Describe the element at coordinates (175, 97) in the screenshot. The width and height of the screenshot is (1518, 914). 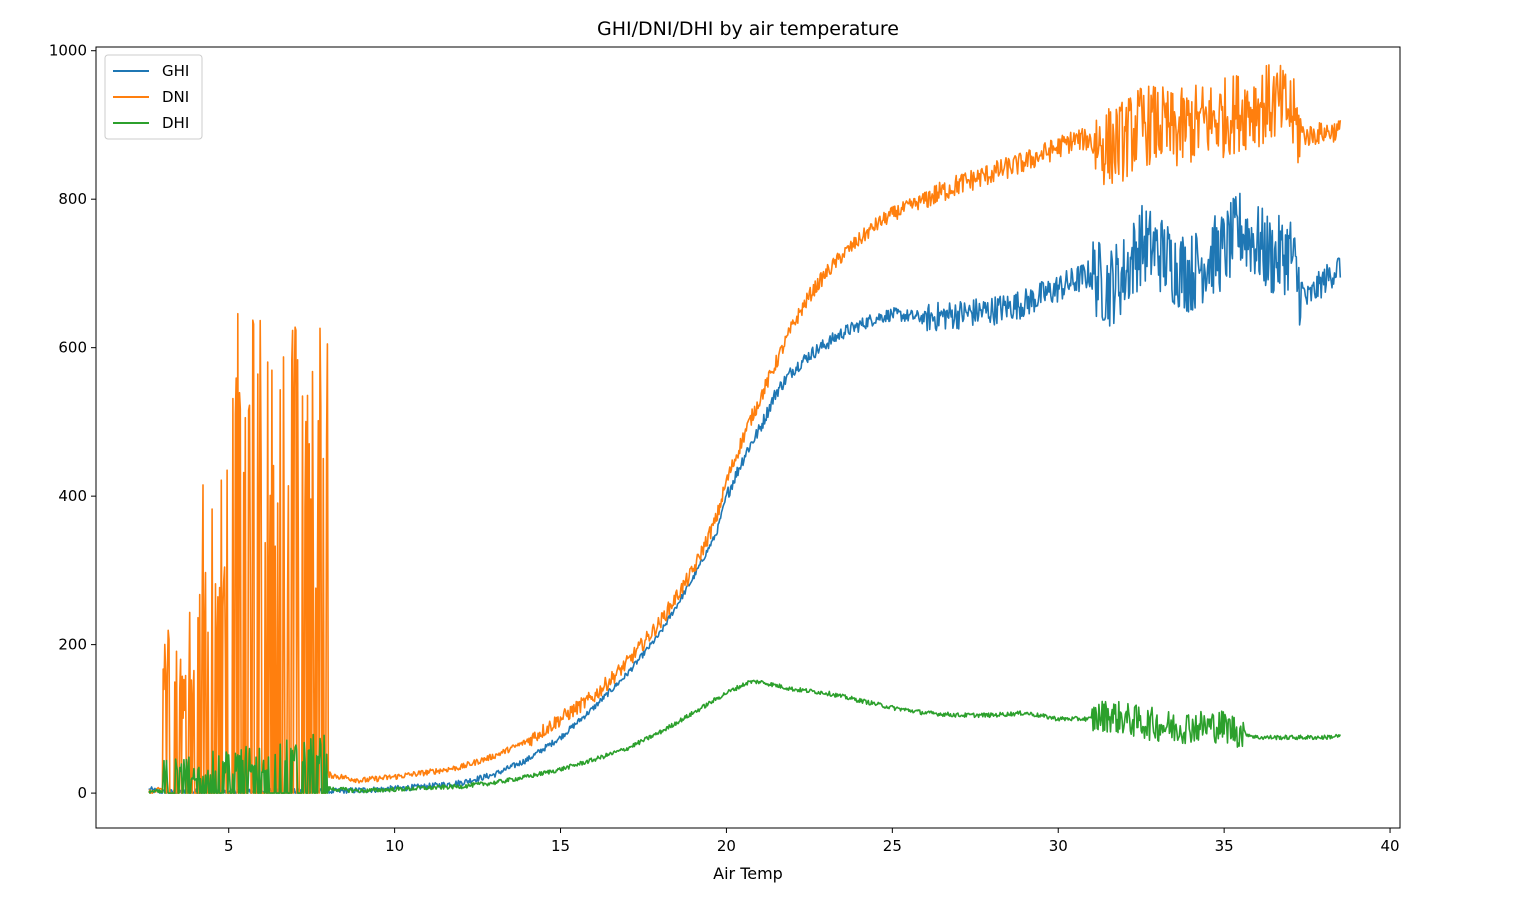
I see `legend-label-dni: DNI` at that location.